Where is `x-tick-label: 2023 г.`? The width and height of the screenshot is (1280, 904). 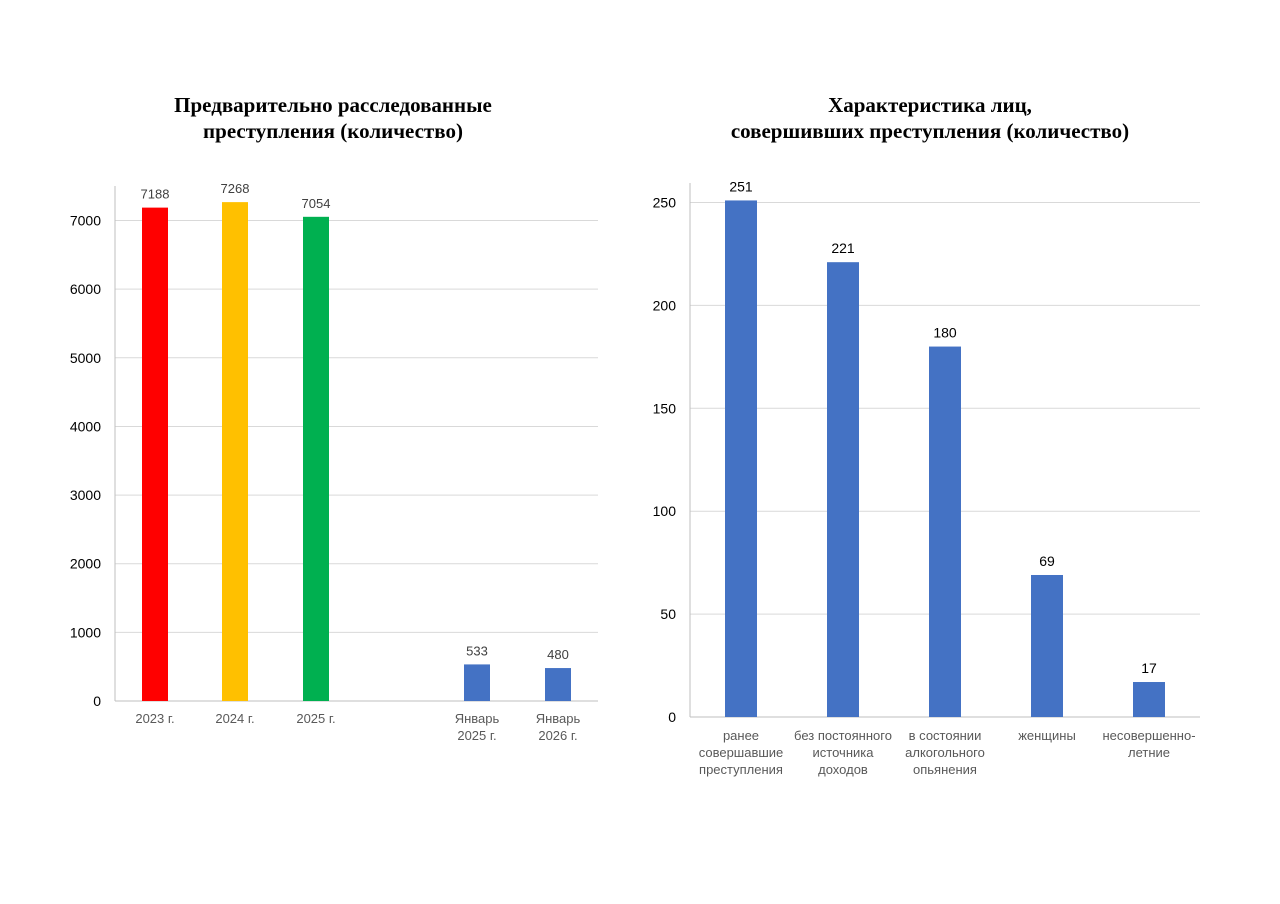
x-tick-label: 2023 г. is located at coordinates (154, 718).